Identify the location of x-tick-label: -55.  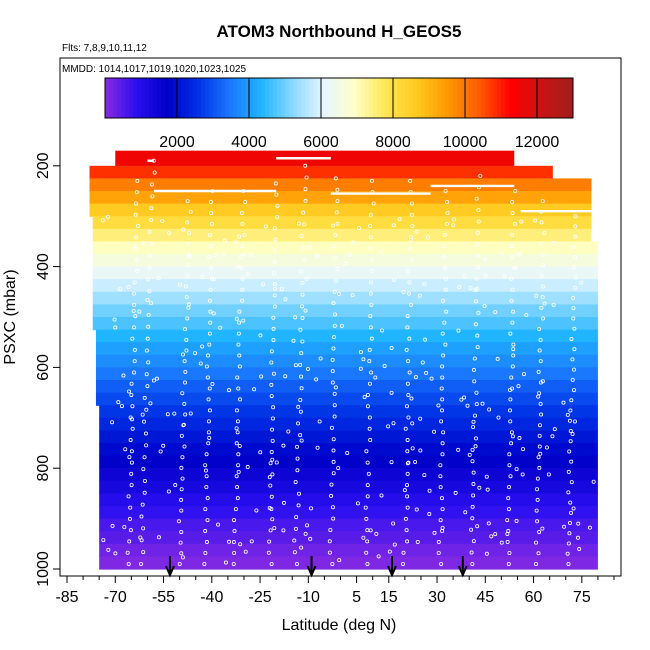
(163, 597).